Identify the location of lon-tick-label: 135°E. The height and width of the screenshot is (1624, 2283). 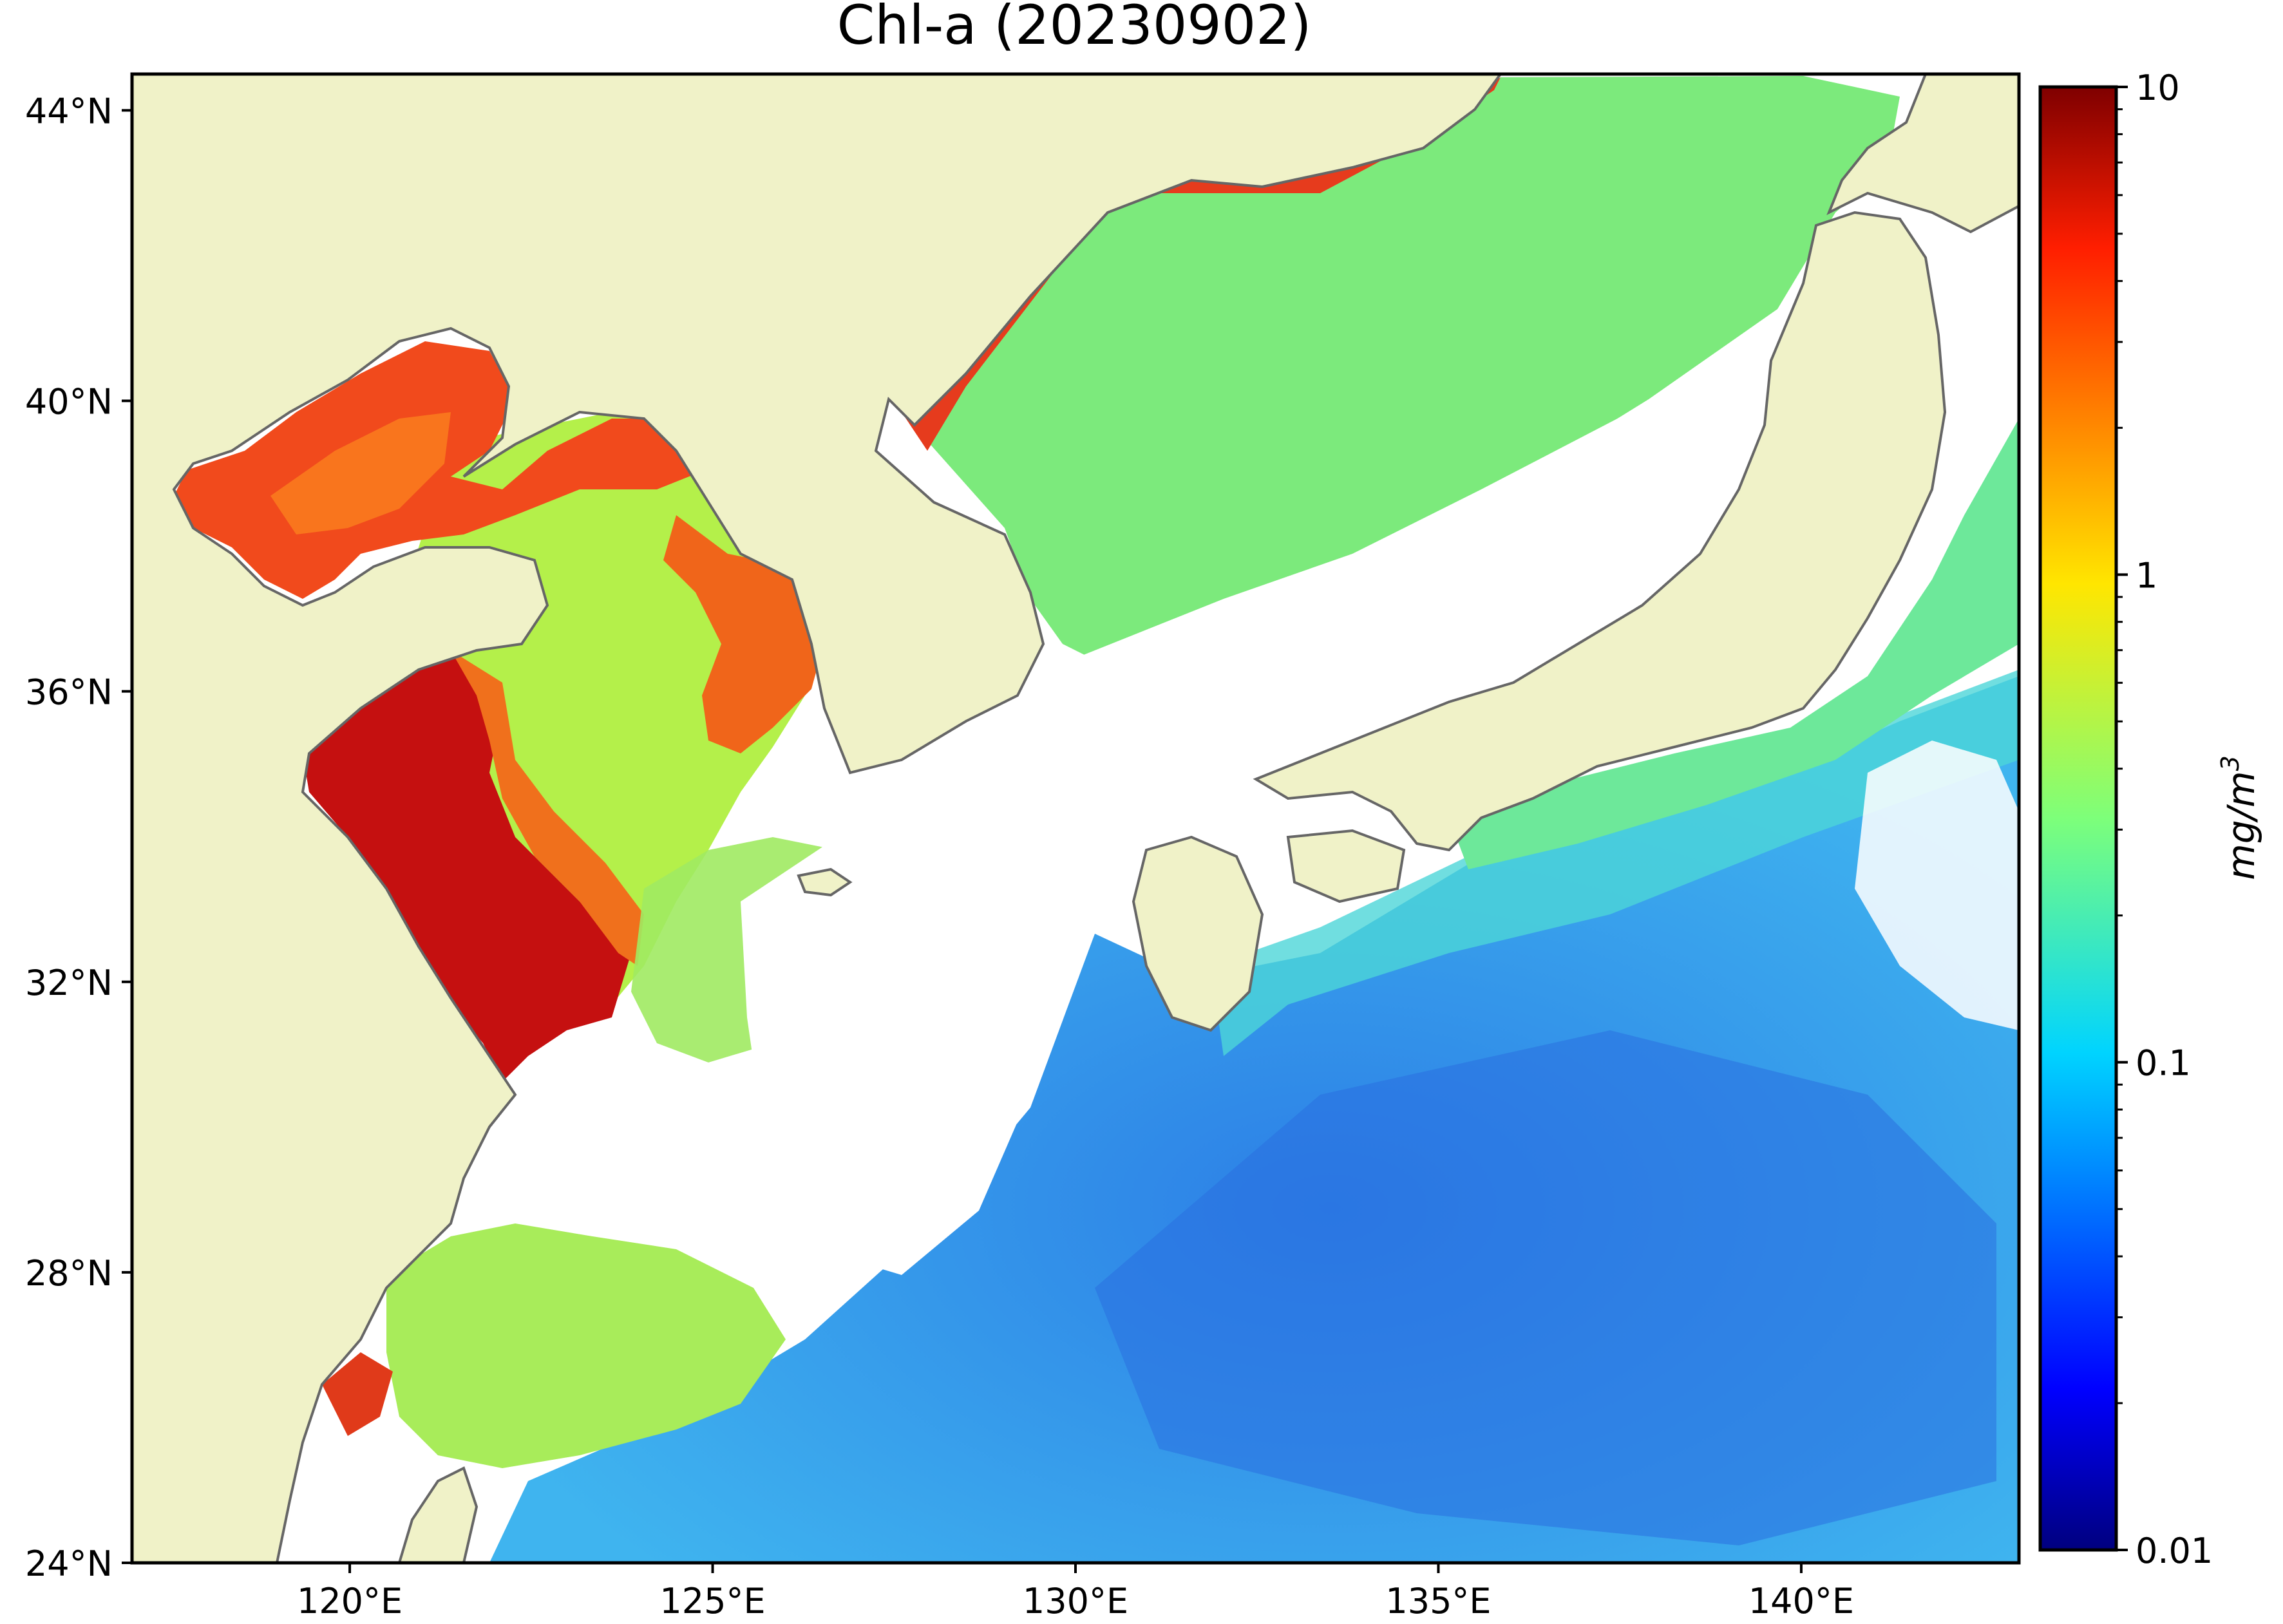
(1438, 1601).